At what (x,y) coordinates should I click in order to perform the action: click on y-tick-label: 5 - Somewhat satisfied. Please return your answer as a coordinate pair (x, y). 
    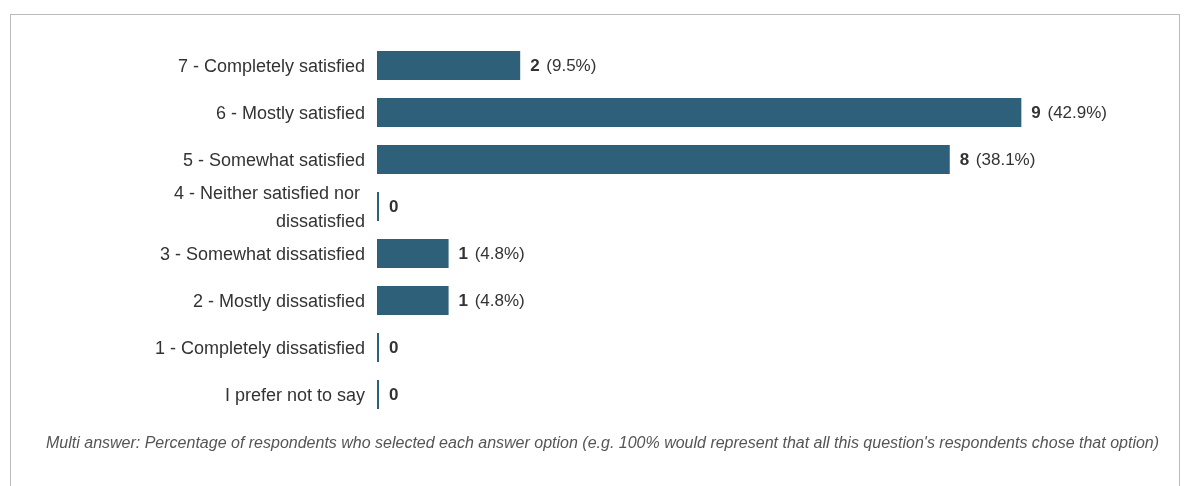
    Looking at the image, I should click on (273, 159).